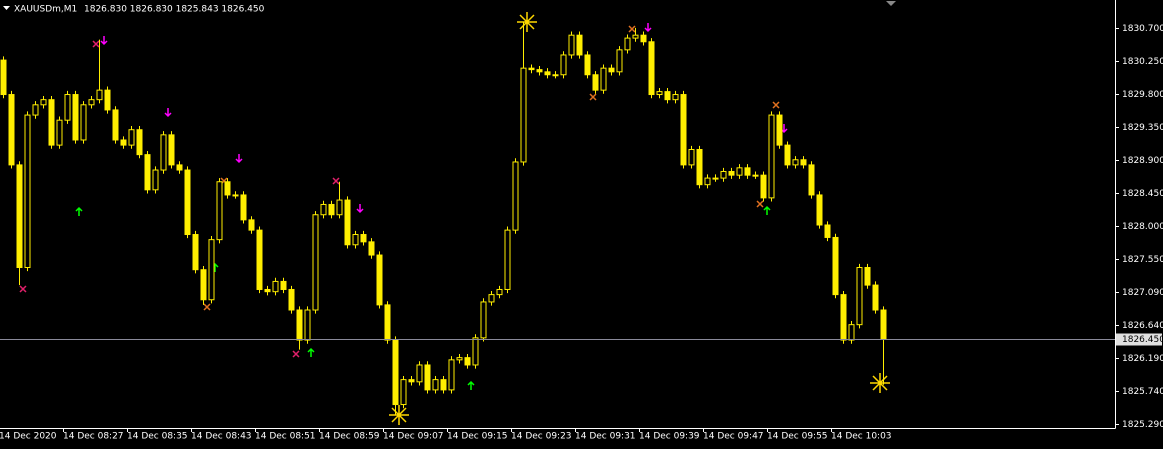  I want to click on x-tick-label: 14 Dec 10:03, so click(861, 437).